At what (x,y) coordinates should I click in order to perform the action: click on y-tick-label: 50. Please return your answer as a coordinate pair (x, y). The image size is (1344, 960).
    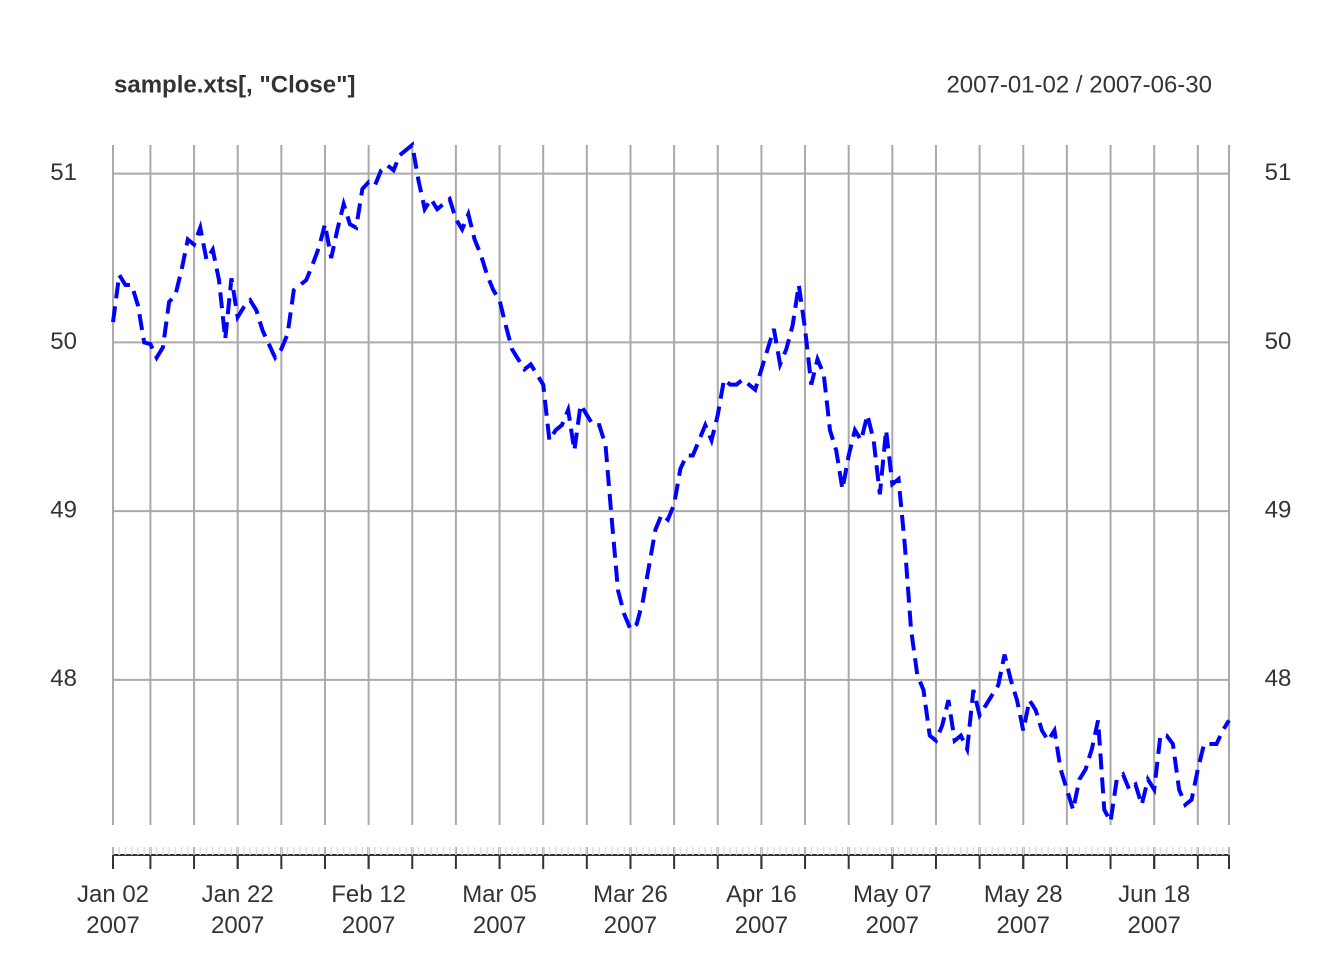
    Looking at the image, I should click on (63, 341).